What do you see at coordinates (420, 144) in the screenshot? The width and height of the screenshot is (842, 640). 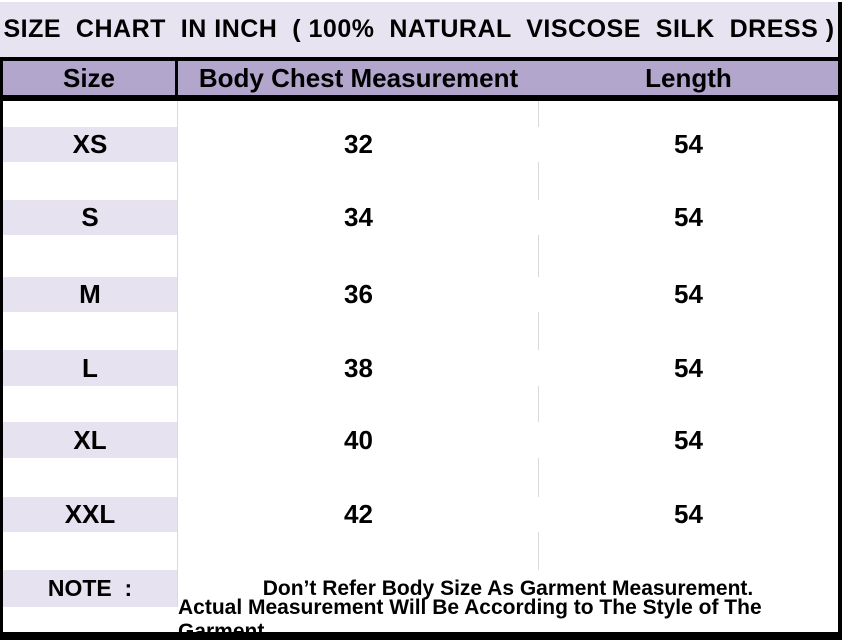 I see `table-row-xs: XS 32 54` at bounding box center [420, 144].